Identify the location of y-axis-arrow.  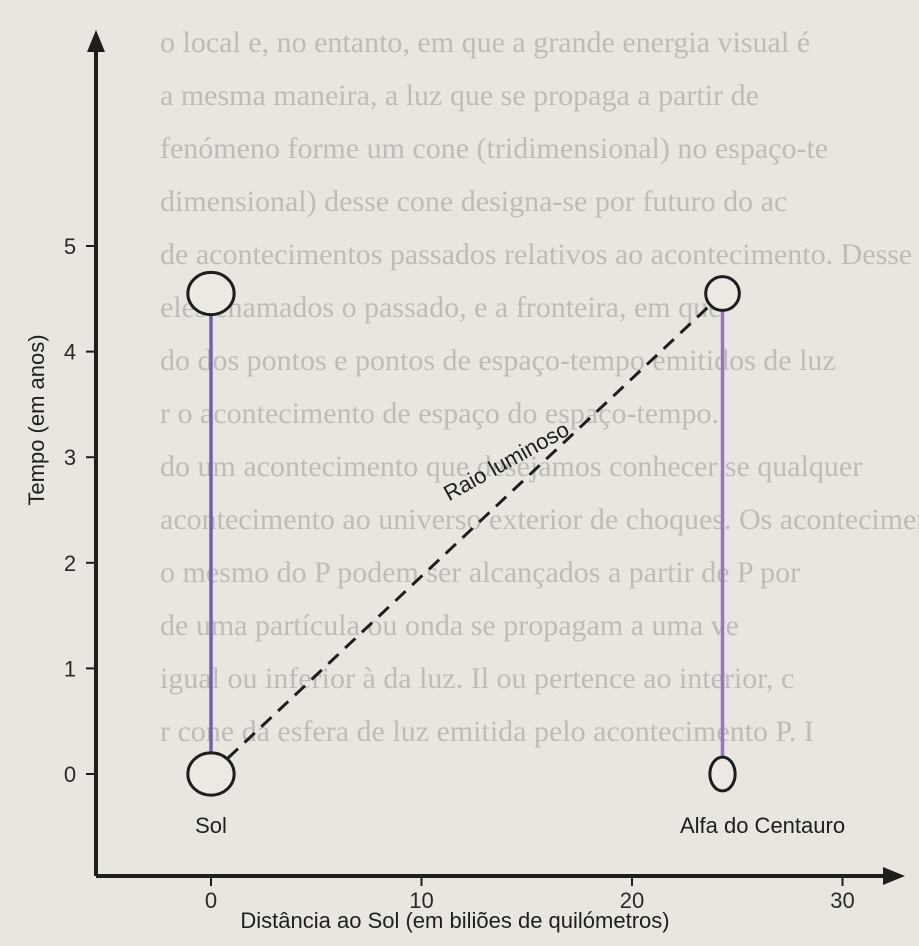
(96, 41).